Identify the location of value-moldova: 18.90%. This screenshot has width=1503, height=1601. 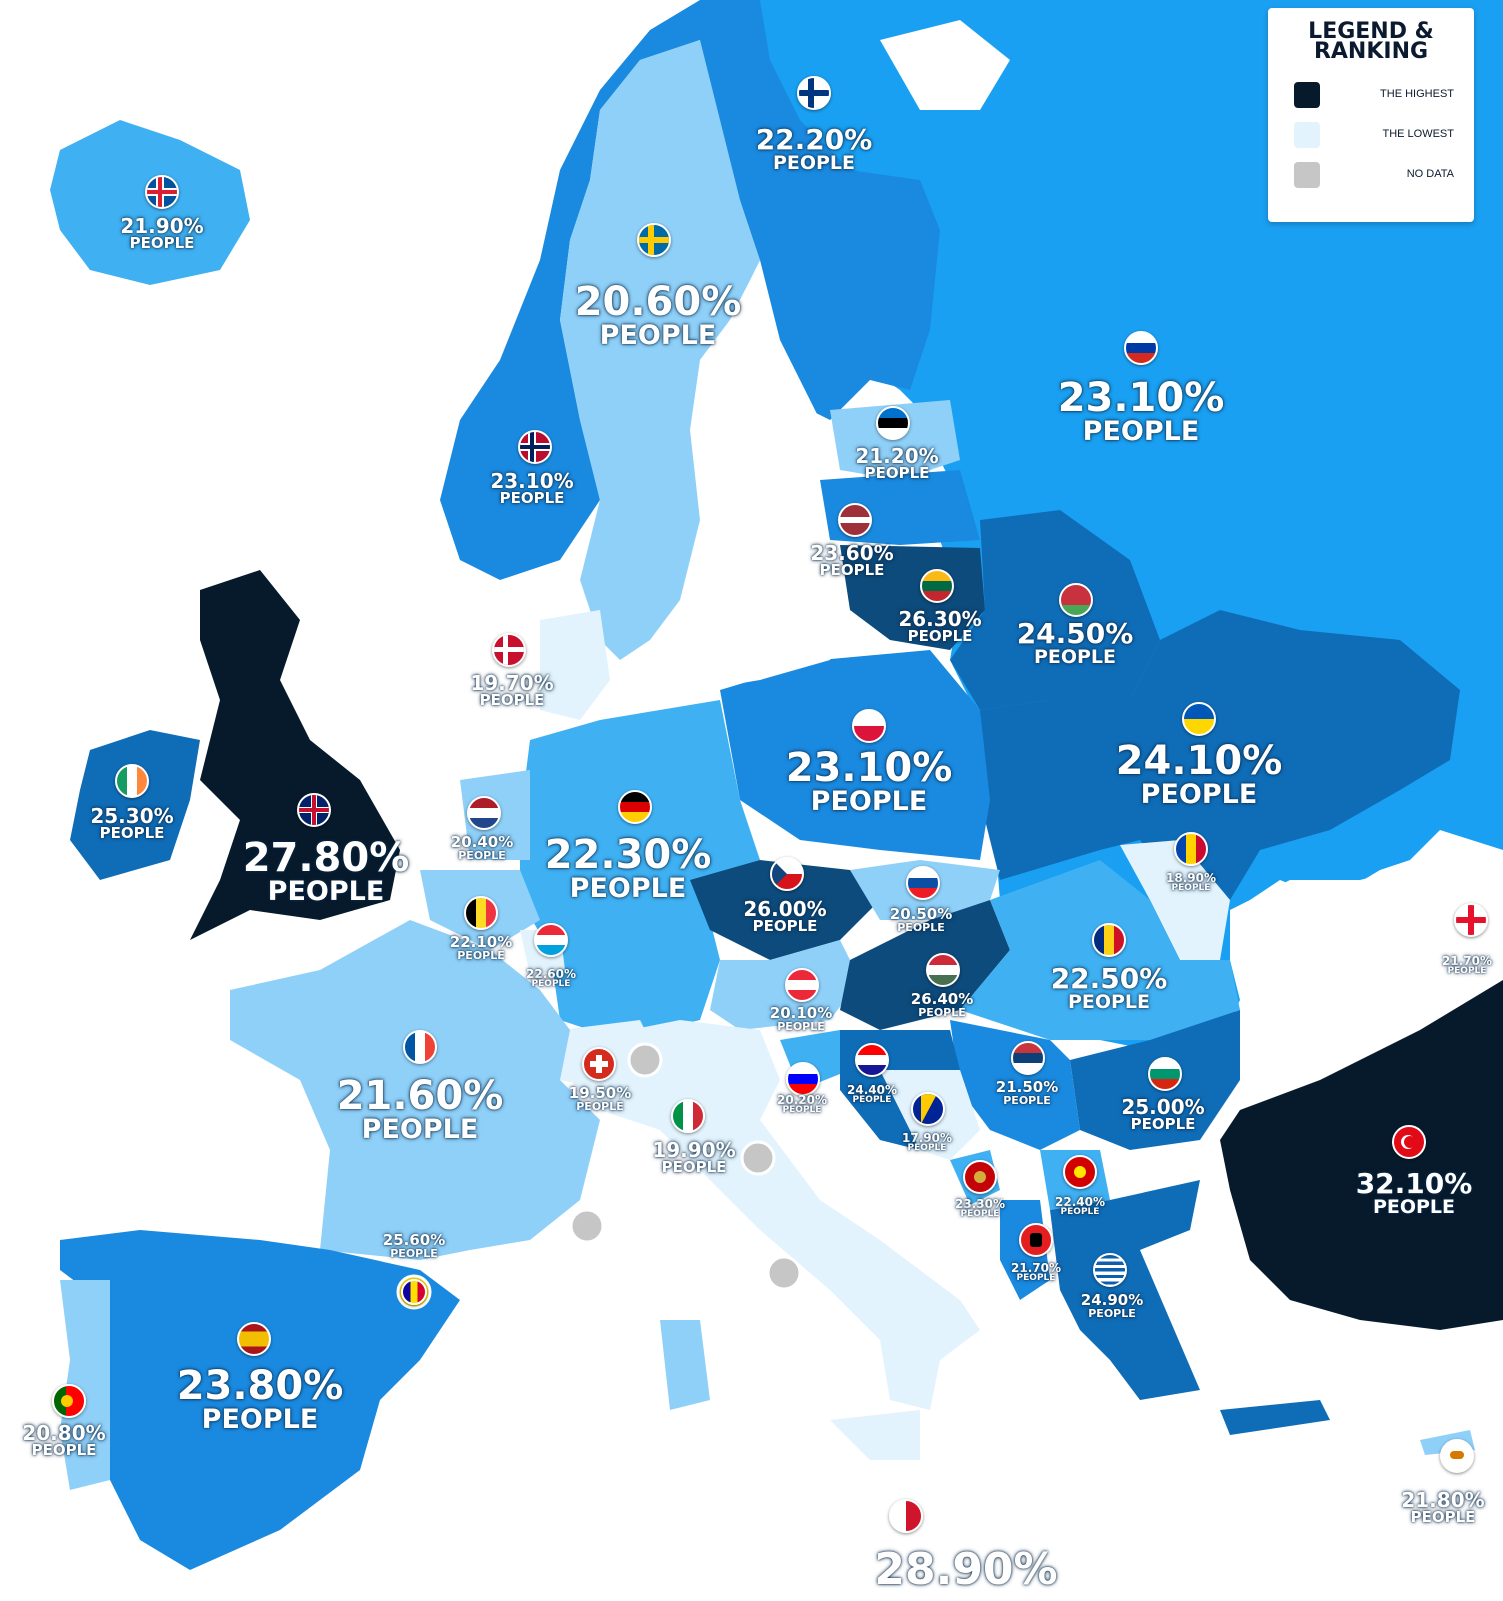
(1191, 878).